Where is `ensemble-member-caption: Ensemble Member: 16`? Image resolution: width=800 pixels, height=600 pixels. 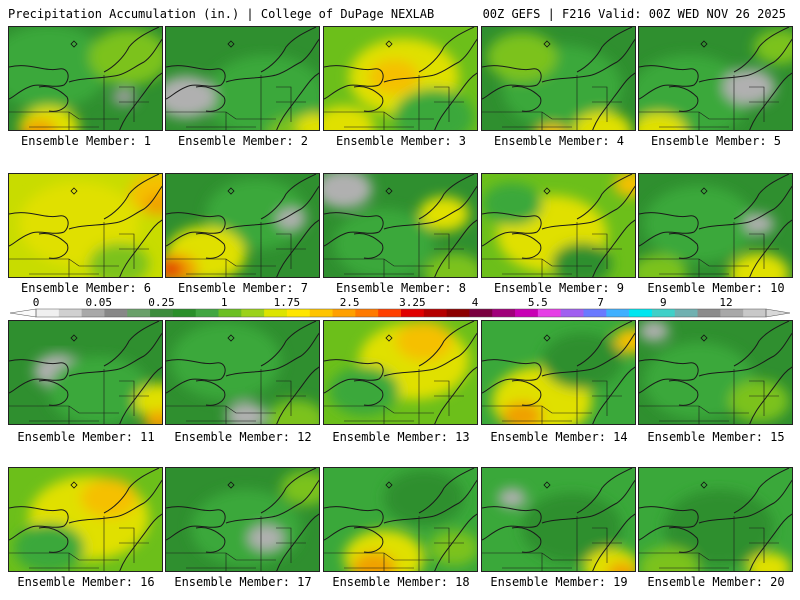
ensemble-member-caption: Ensemble Member: 16 is located at coordinates (86, 582).